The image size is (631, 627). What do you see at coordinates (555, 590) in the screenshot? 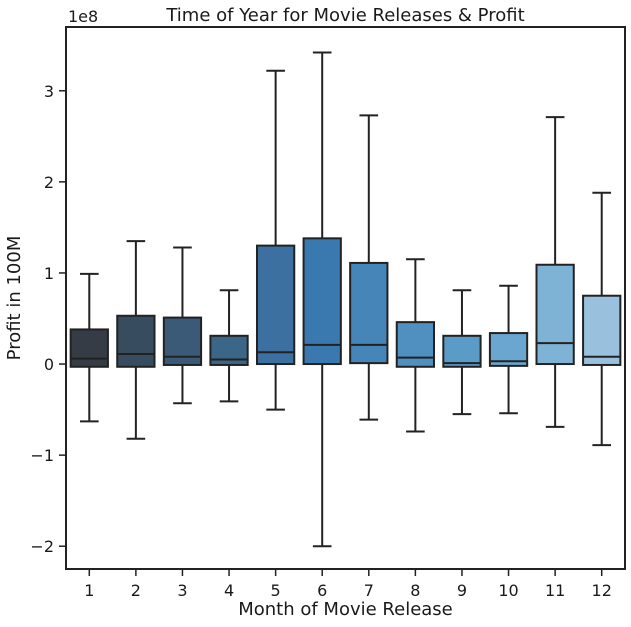
I see `x-tick-label: 11` at bounding box center [555, 590].